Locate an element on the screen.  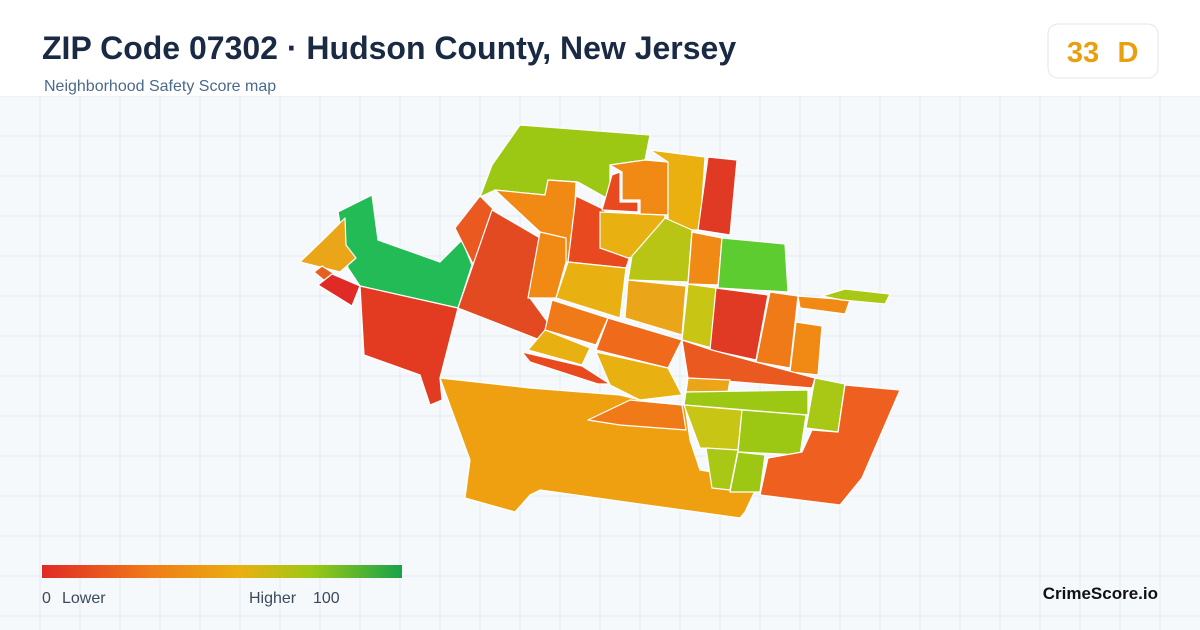
legend-max: 100 is located at coordinates (326, 598).